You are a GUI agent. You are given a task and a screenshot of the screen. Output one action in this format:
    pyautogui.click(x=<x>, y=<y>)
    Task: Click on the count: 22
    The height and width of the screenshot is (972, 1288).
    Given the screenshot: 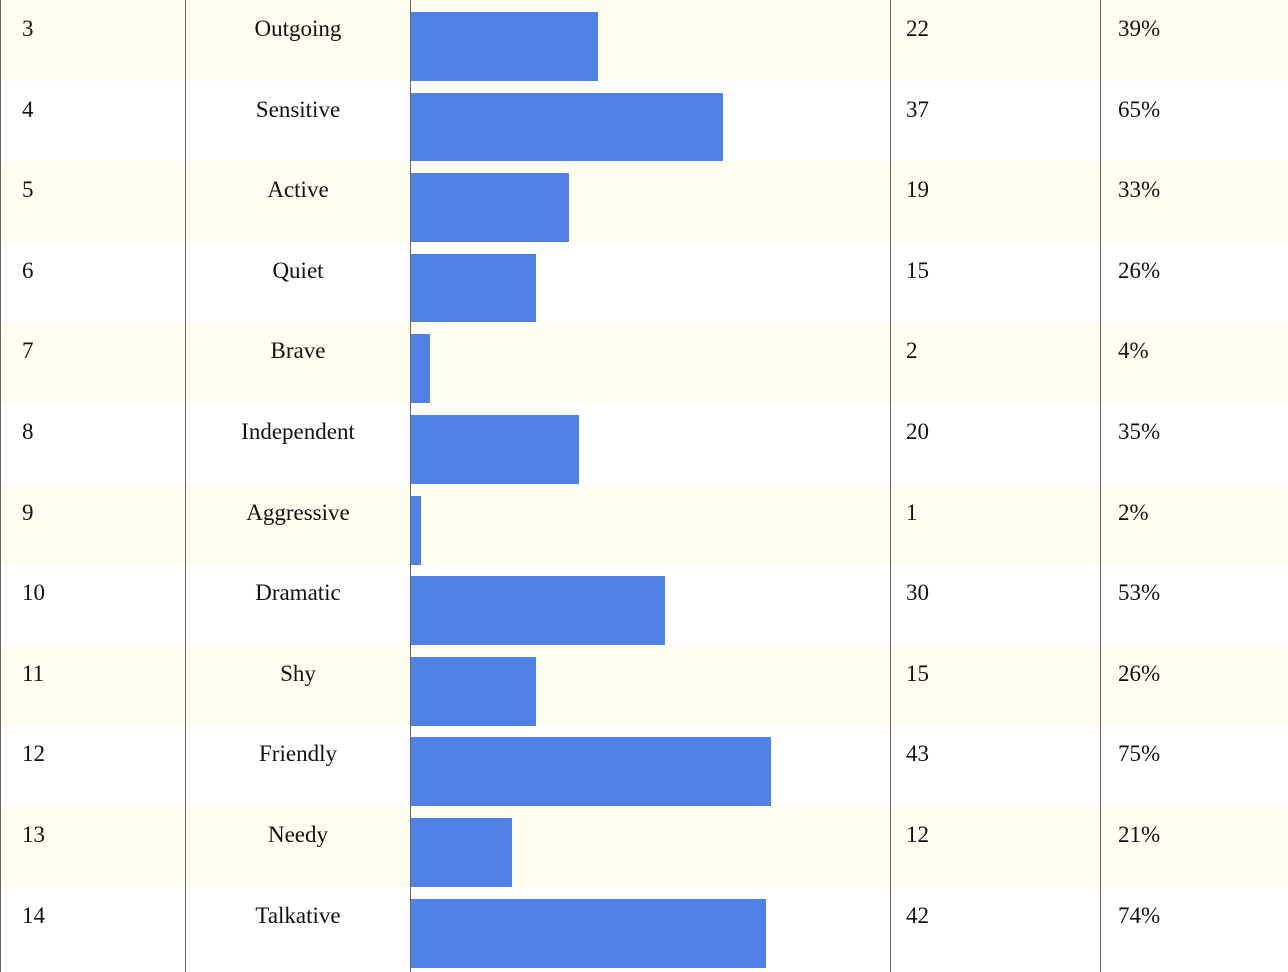 What is the action you would take?
    pyautogui.click(x=917, y=28)
    